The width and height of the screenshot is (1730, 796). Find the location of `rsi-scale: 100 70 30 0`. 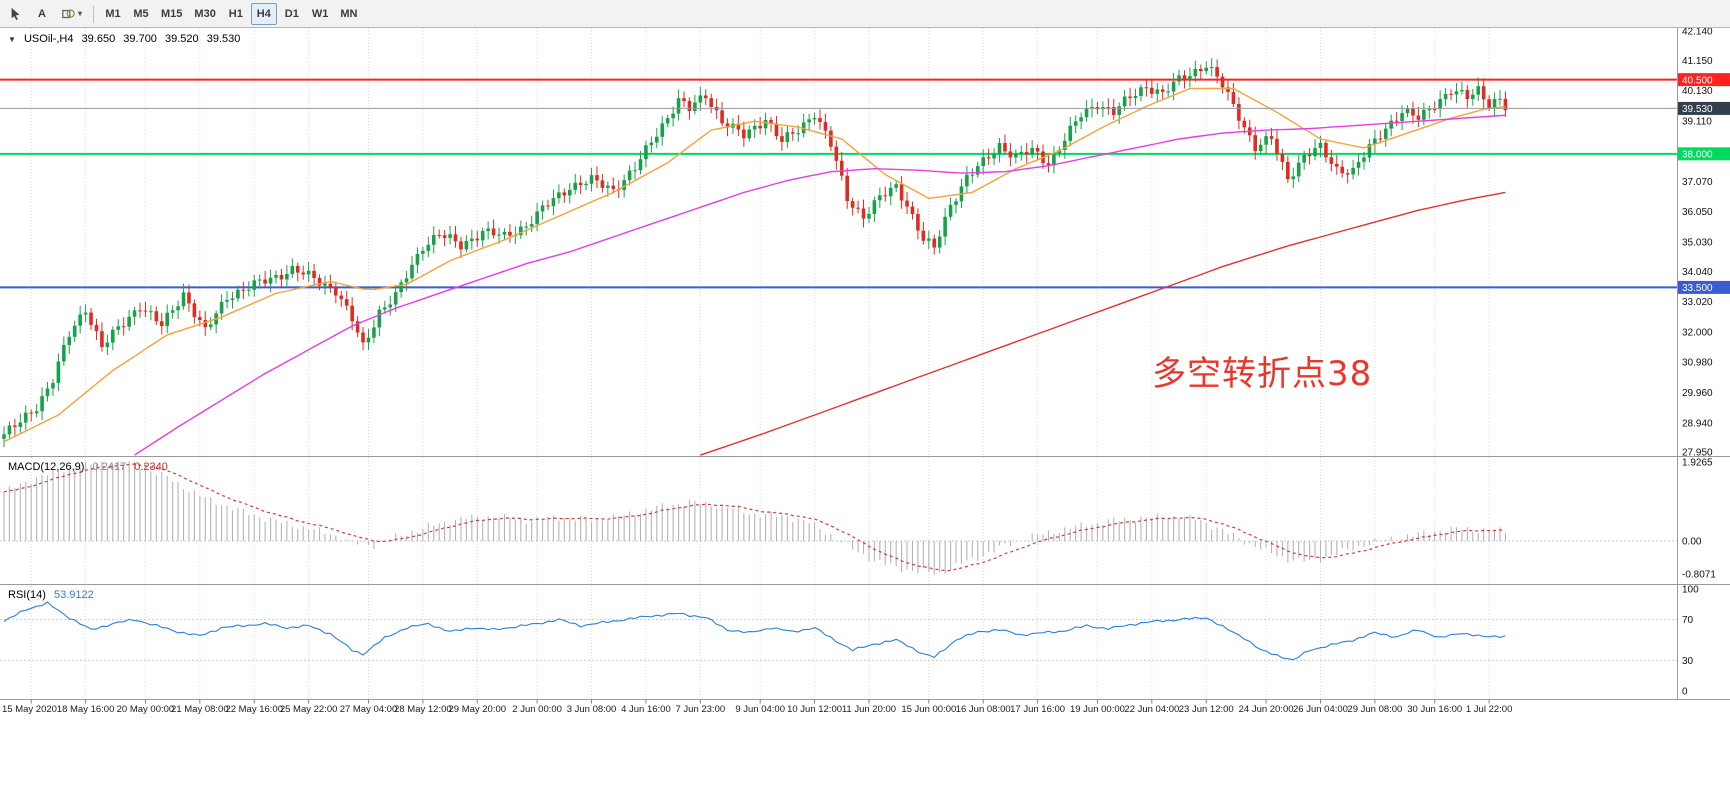

rsi-scale: 100 70 30 0 is located at coordinates (1690, 641).